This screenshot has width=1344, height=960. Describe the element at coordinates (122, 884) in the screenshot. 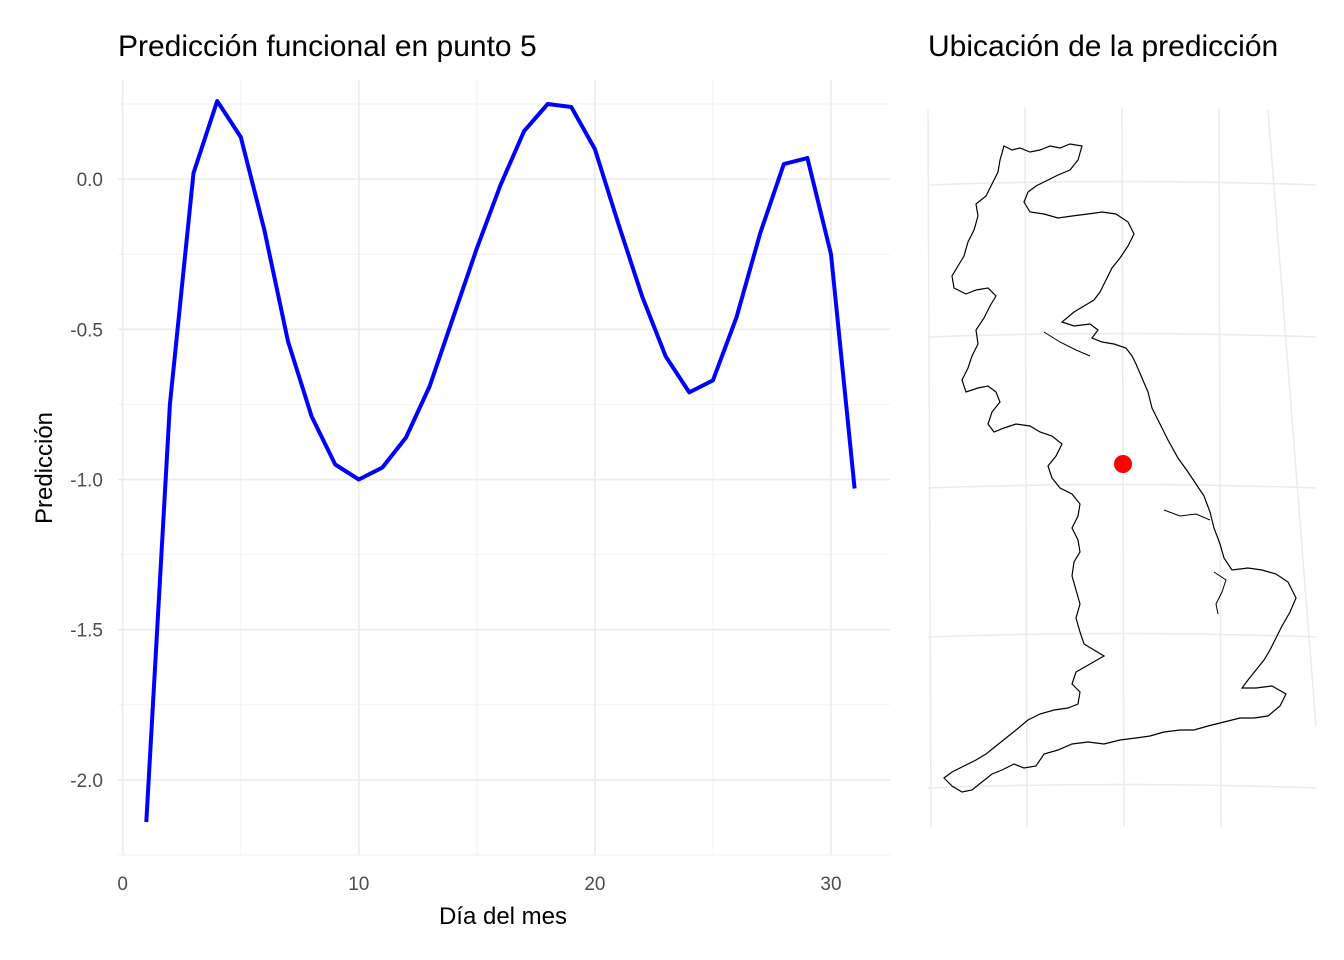

I see `x-tick-label: 0` at that location.